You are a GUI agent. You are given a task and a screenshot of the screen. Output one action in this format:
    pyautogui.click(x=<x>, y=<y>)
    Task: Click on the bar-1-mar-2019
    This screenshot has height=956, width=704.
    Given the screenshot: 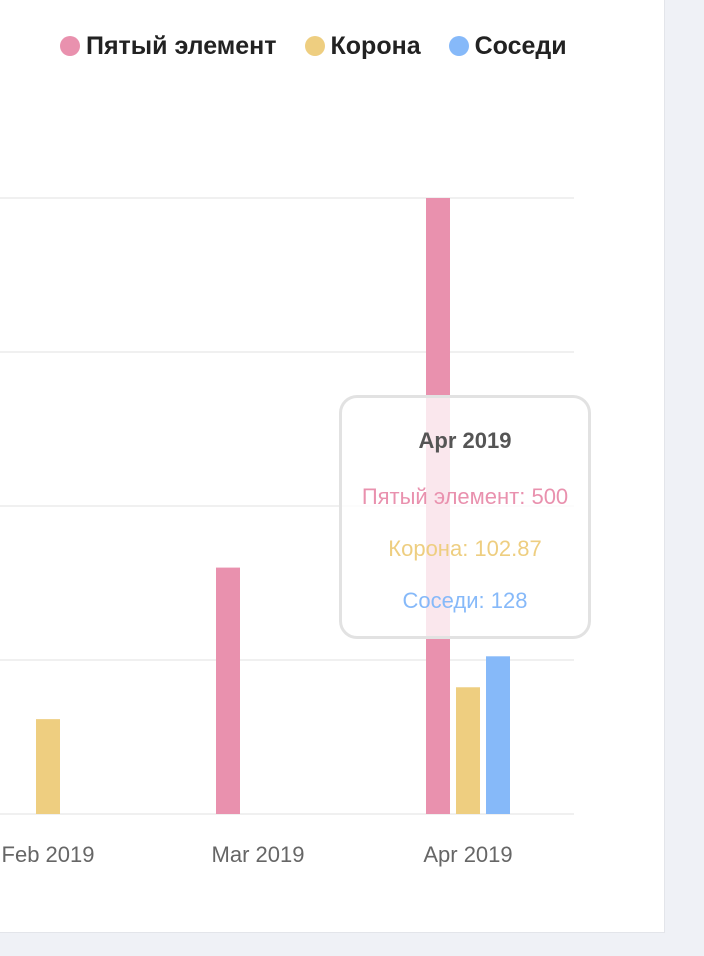 What is the action you would take?
    pyautogui.click(x=228, y=690)
    